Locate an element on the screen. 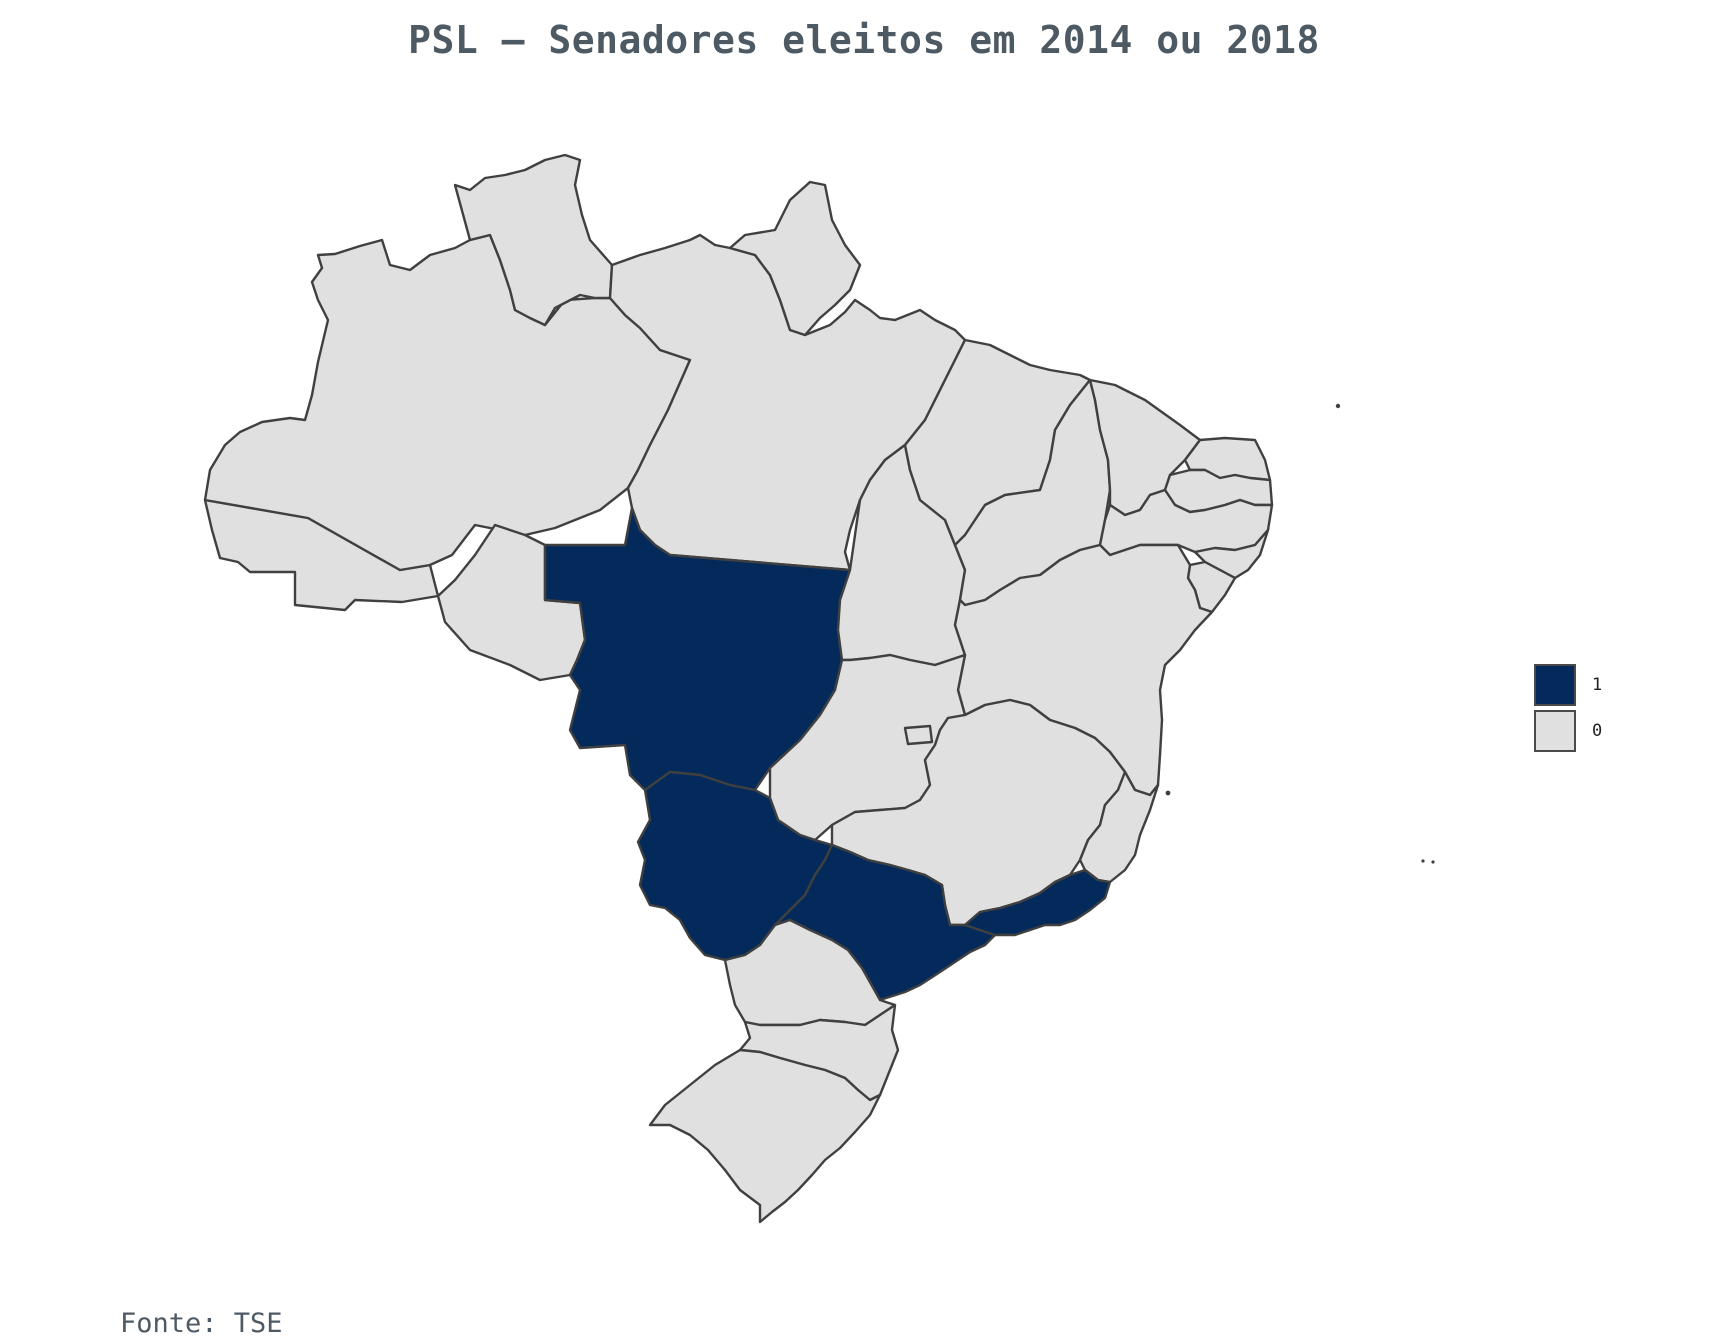 Image resolution: width=1728 pixels, height=1344 pixels. source-note: Fonte: TSE is located at coordinates (201, 1323).